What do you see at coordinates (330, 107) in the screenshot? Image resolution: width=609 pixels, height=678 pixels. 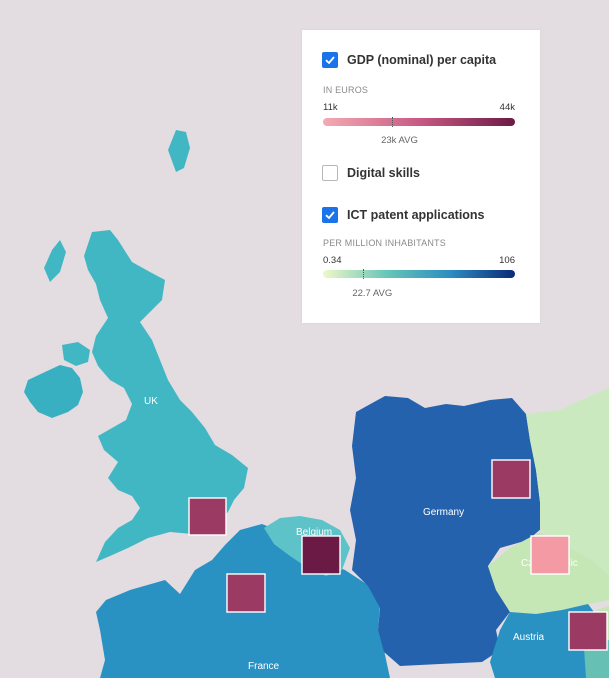 I see `gdp-min: 11k` at bounding box center [330, 107].